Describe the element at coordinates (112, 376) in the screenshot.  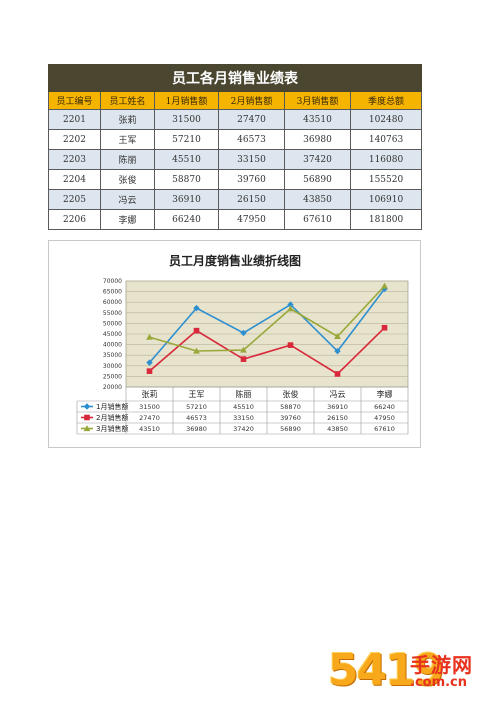
I see `y-tick-label: 25000` at that location.